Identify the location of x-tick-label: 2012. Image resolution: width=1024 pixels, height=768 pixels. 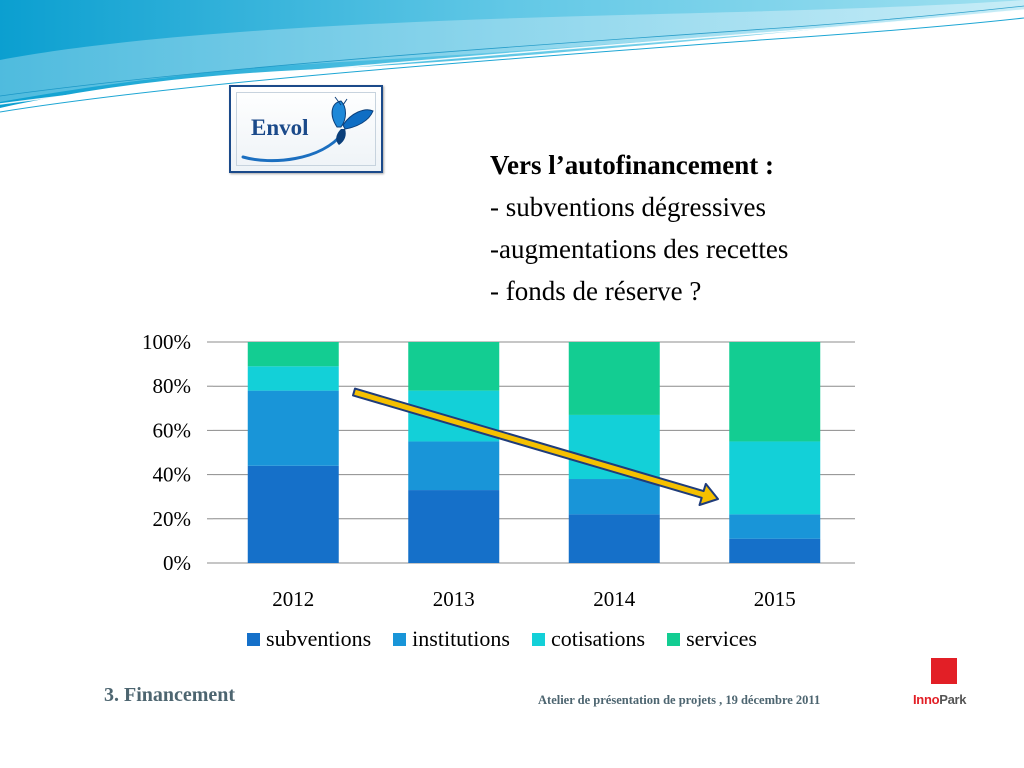
(293, 599).